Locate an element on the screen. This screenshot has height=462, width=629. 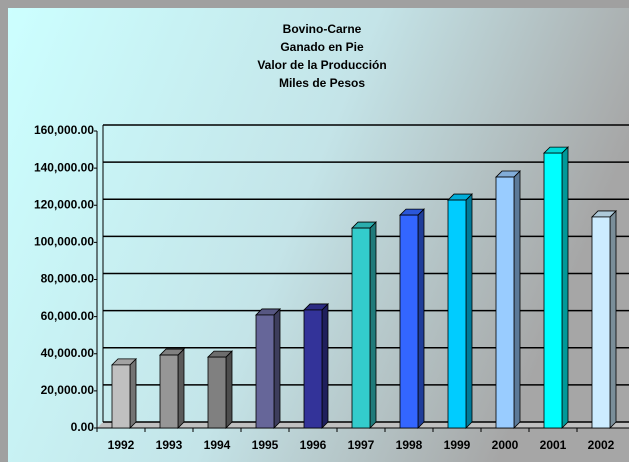
y-tick-label: 160,000.00 is located at coordinates (64, 130).